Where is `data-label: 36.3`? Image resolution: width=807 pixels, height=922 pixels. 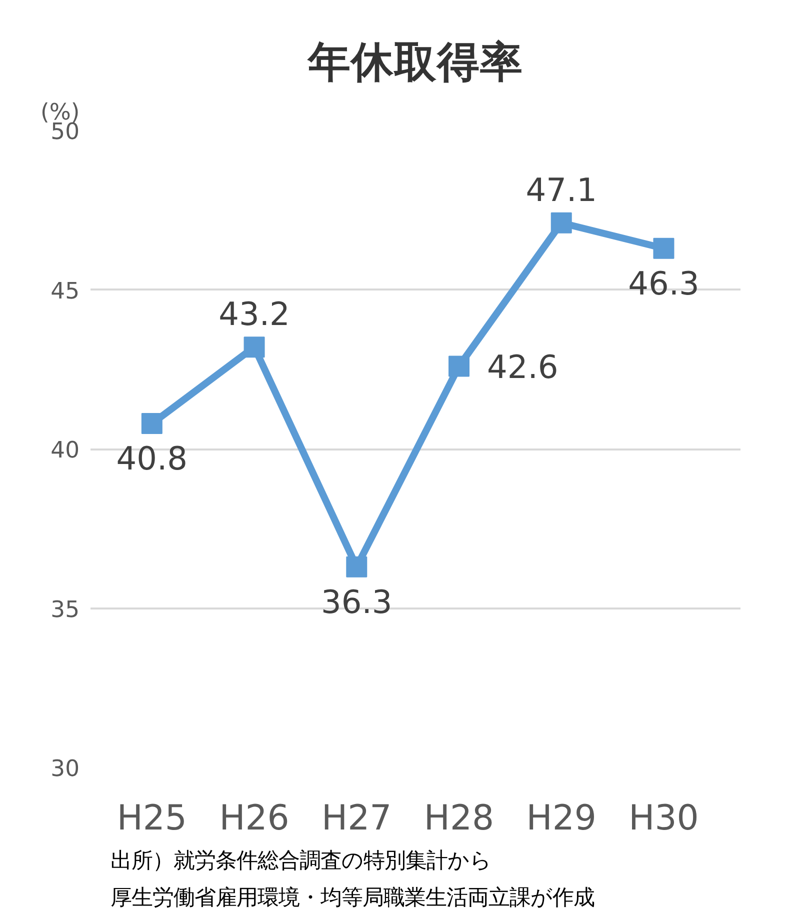
data-label: 36.3 is located at coordinates (356, 601).